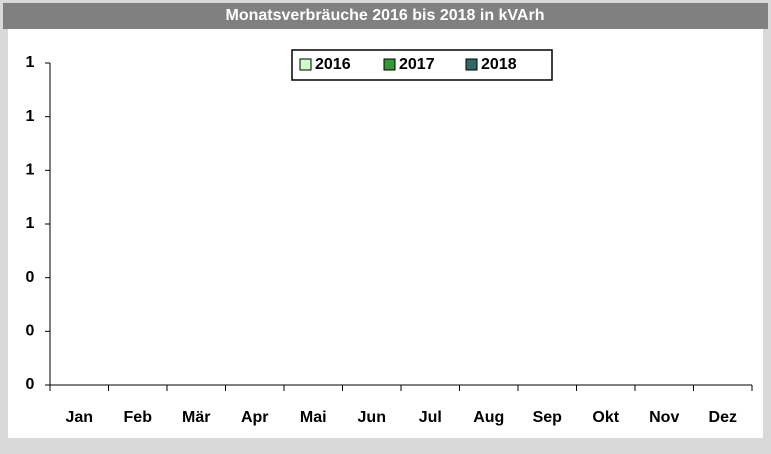  I want to click on x-tick-label: Nov, so click(664, 417).